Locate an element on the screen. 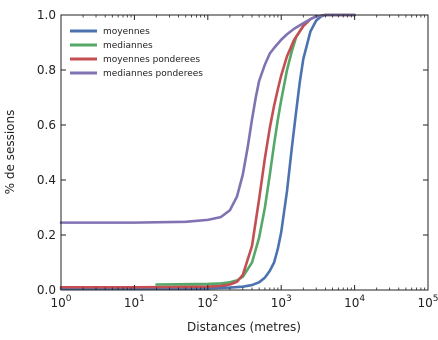  legend-label: mediannes ponderees is located at coordinates (153, 74).